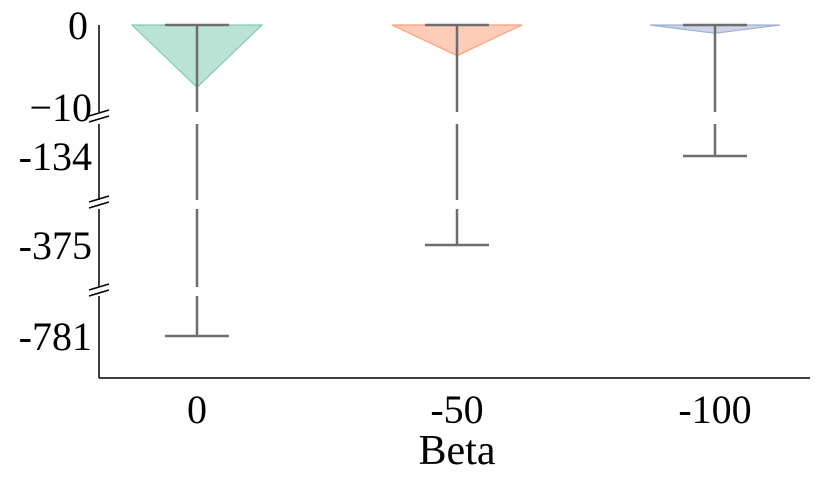  Describe the element at coordinates (457, 451) in the screenshot. I see `x-axis-title: Beta` at that location.